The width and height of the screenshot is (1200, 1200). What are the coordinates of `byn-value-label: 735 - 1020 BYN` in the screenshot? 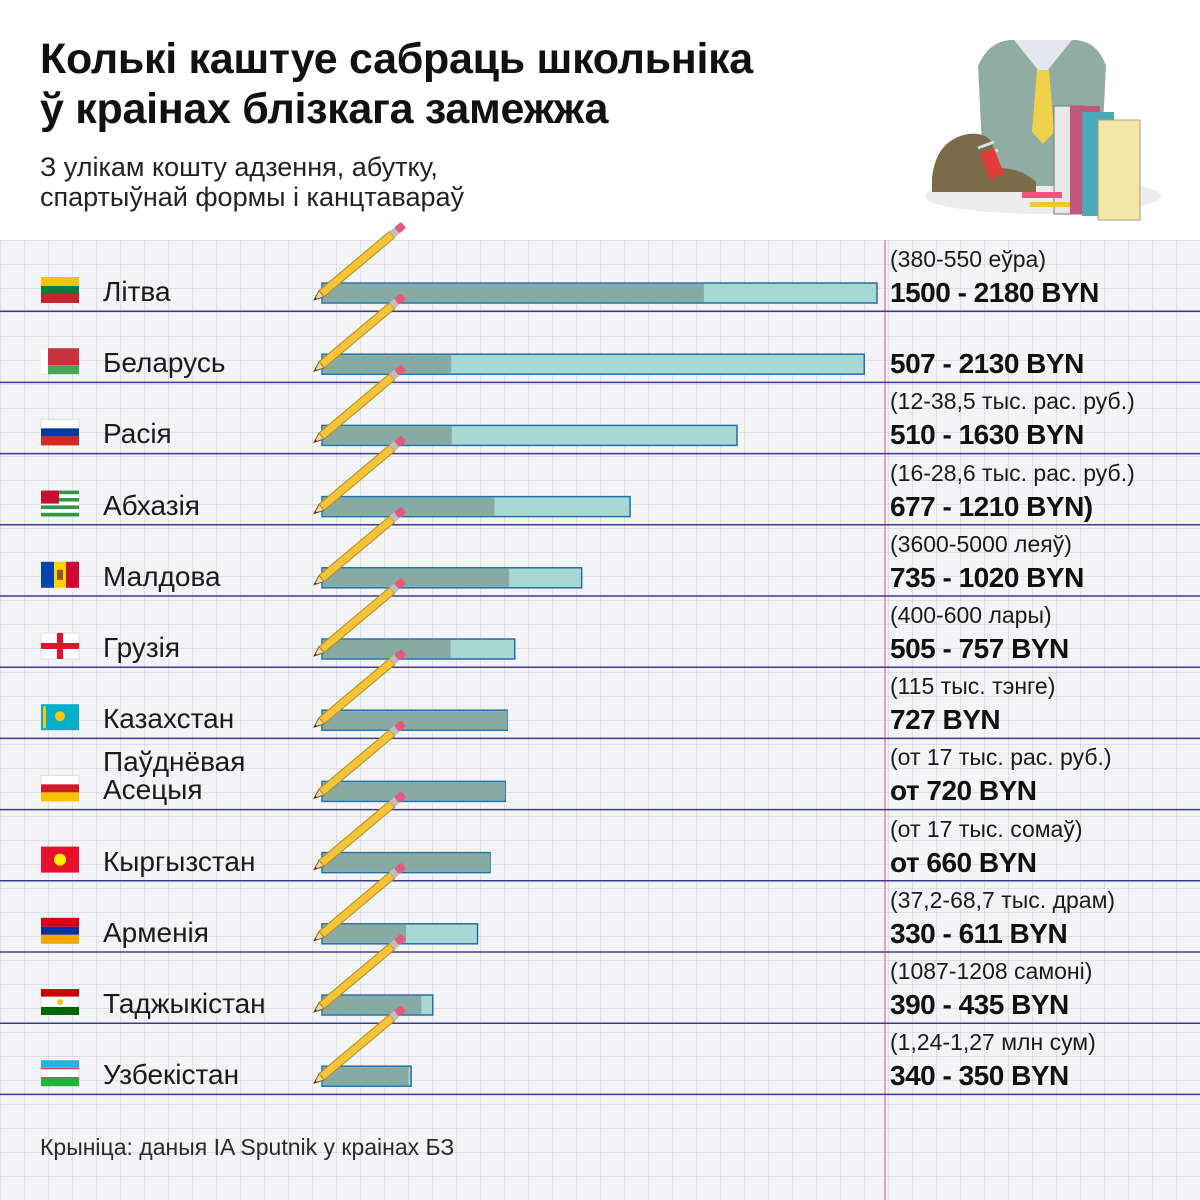 It's located at (987, 577).